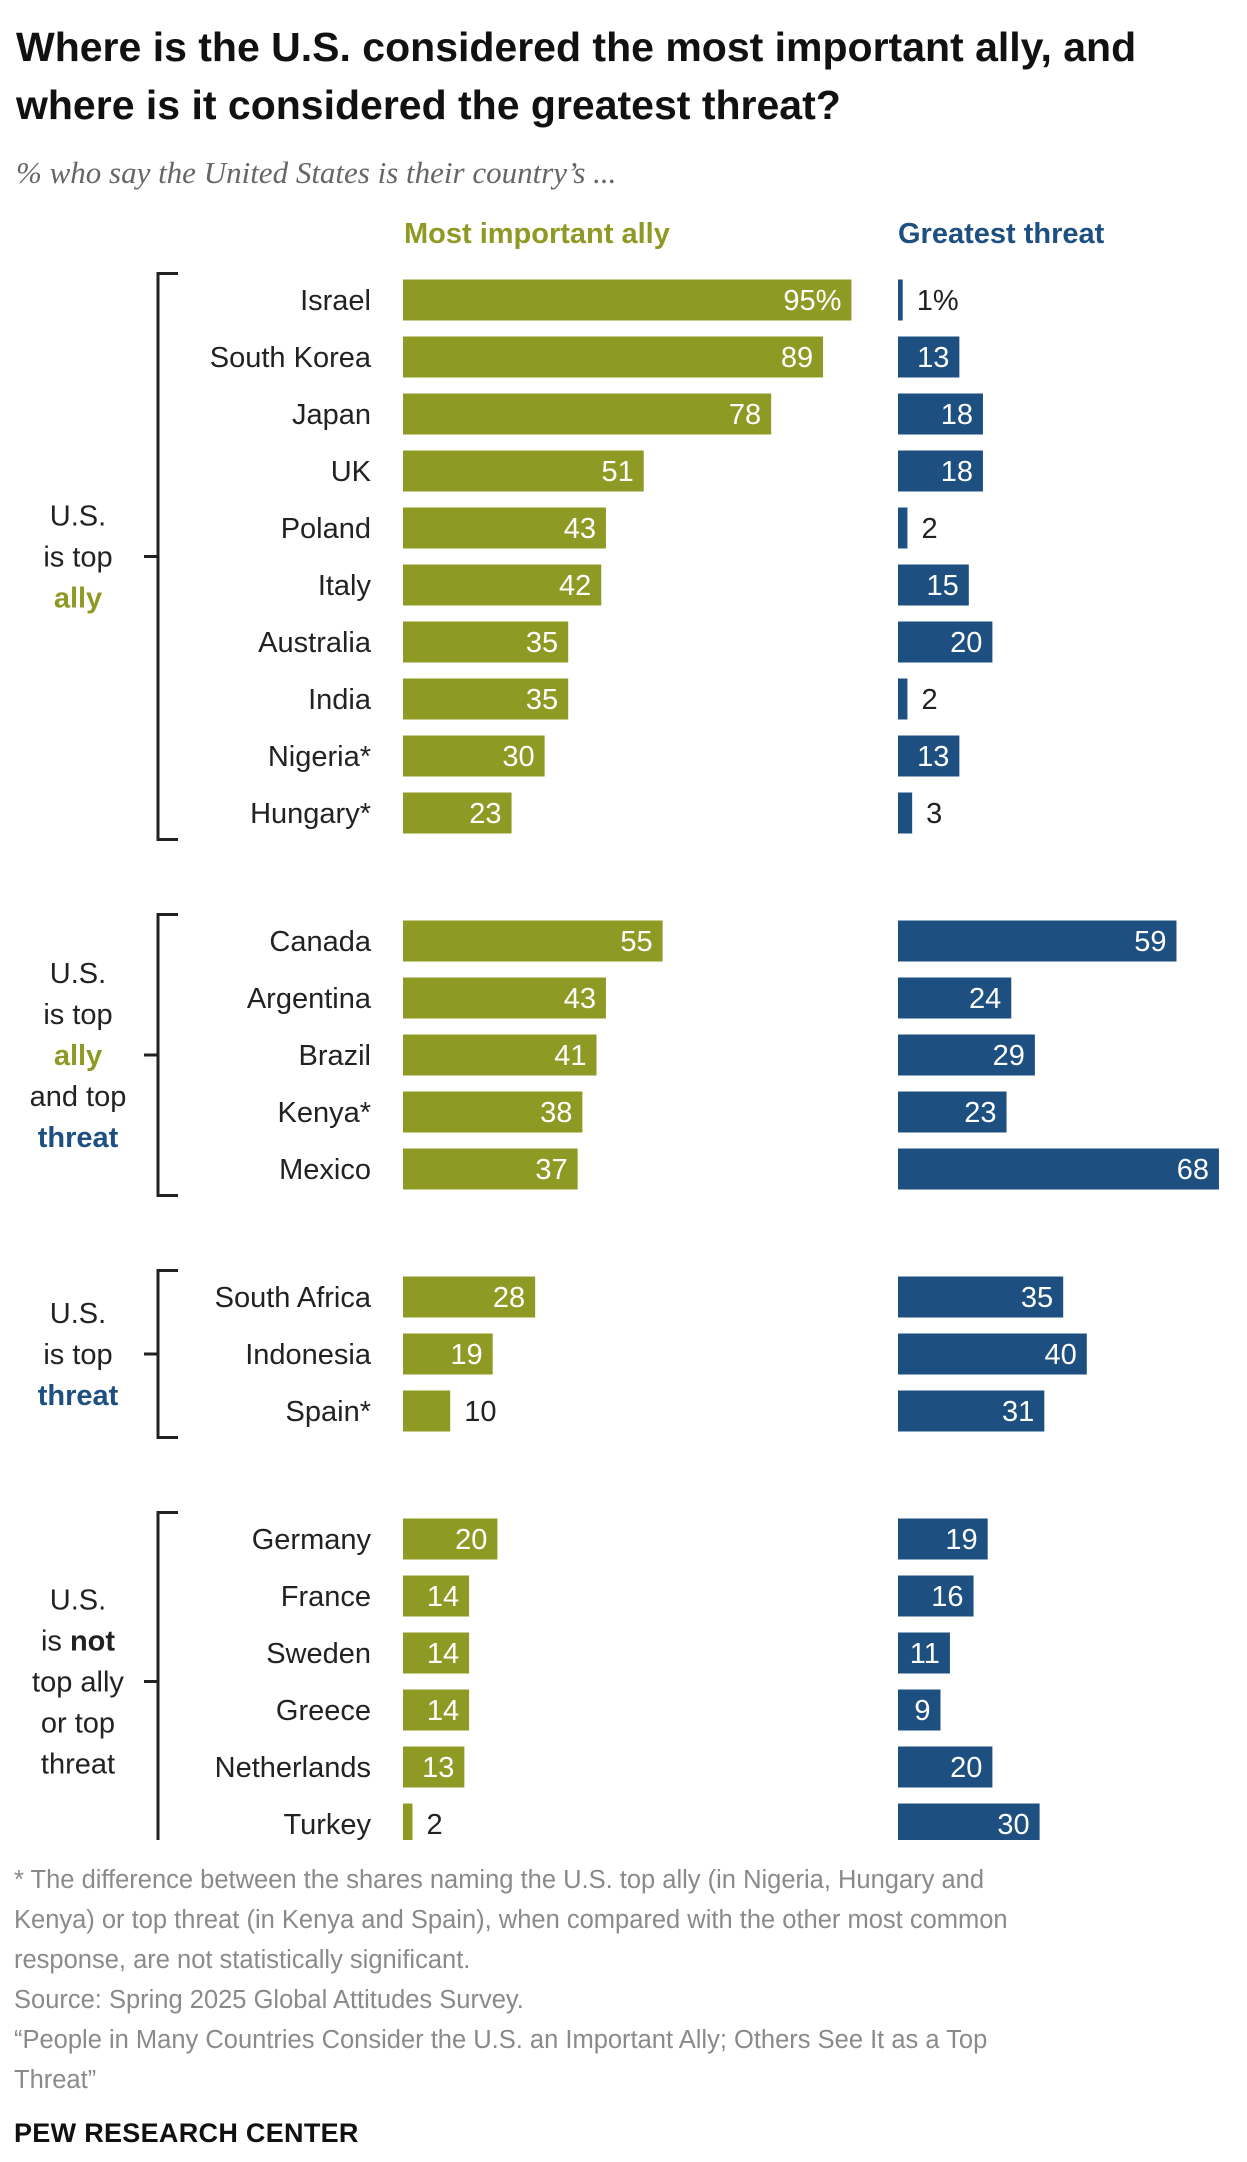  Describe the element at coordinates (55, 2080) in the screenshot. I see `report-title-line: Threat”` at that location.